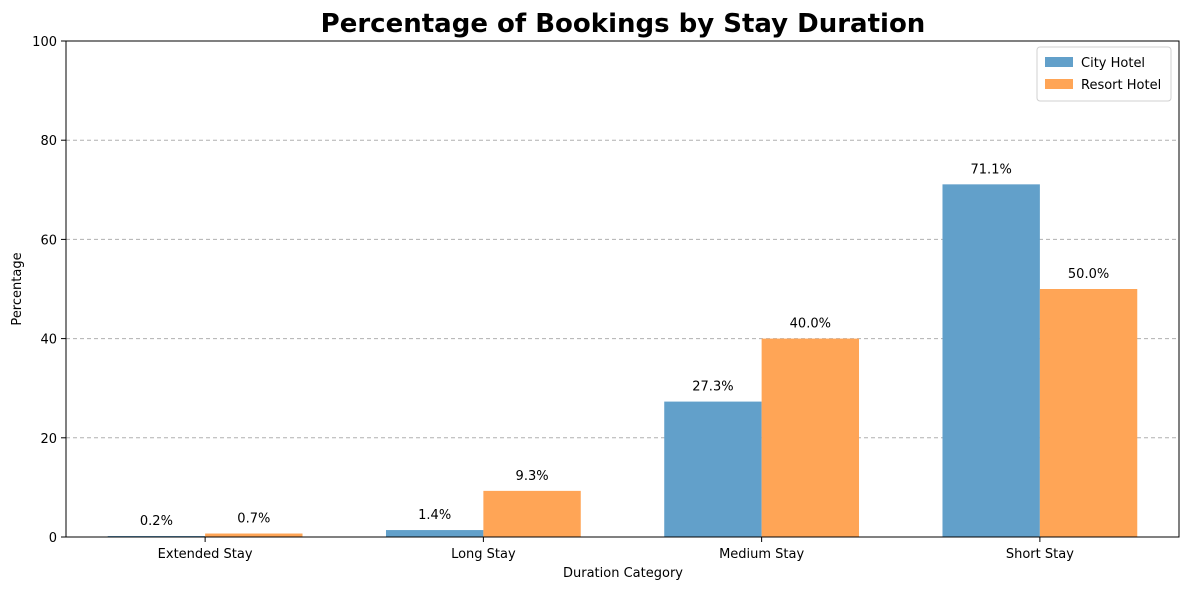 The height and width of the screenshot is (590, 1189). I want to click on x-tick-label: Extended Stay, so click(205, 554).